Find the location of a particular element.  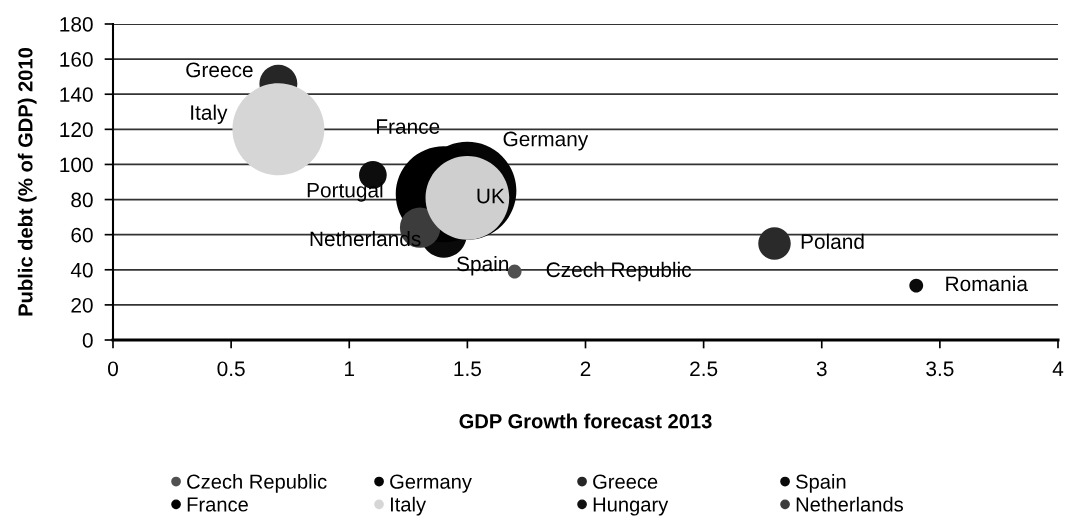

x-axis-title: GDP Growth forecast 2013 is located at coordinates (585, 421).